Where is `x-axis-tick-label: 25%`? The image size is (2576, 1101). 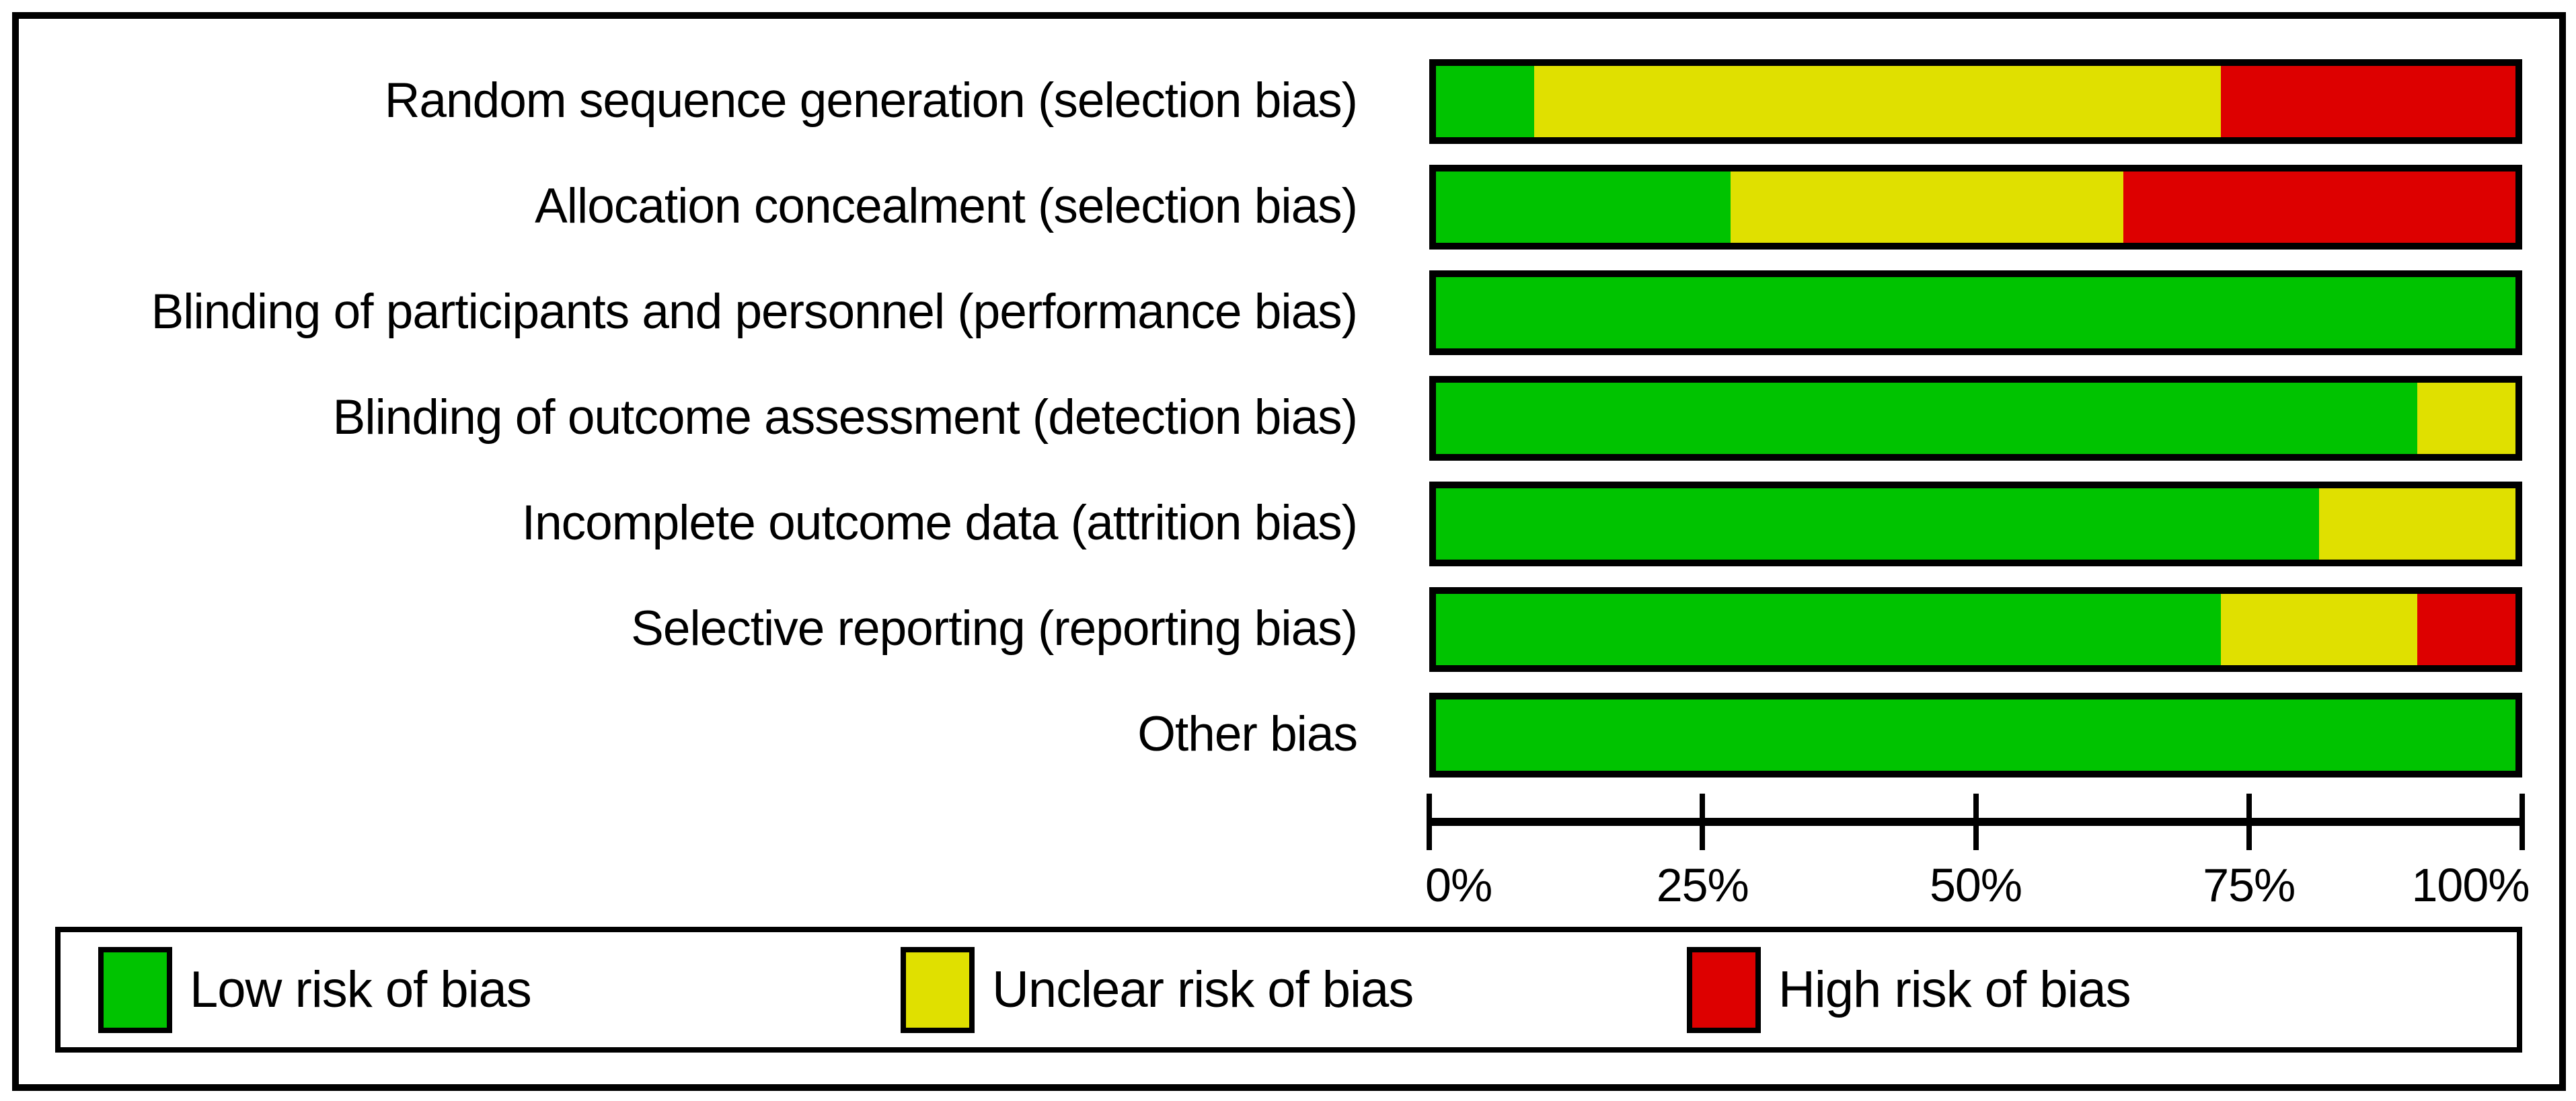 x-axis-tick-label: 25% is located at coordinates (1702, 885).